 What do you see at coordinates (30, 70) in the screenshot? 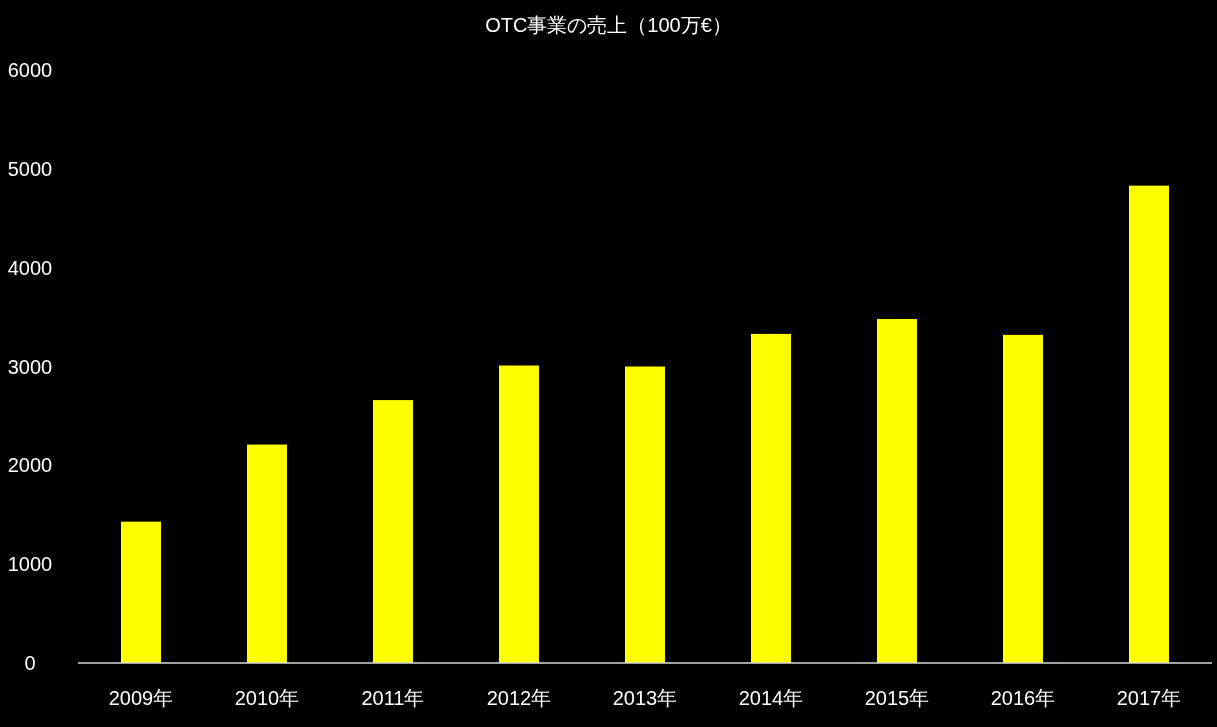
I see `y-tick-label: 6000` at bounding box center [30, 70].